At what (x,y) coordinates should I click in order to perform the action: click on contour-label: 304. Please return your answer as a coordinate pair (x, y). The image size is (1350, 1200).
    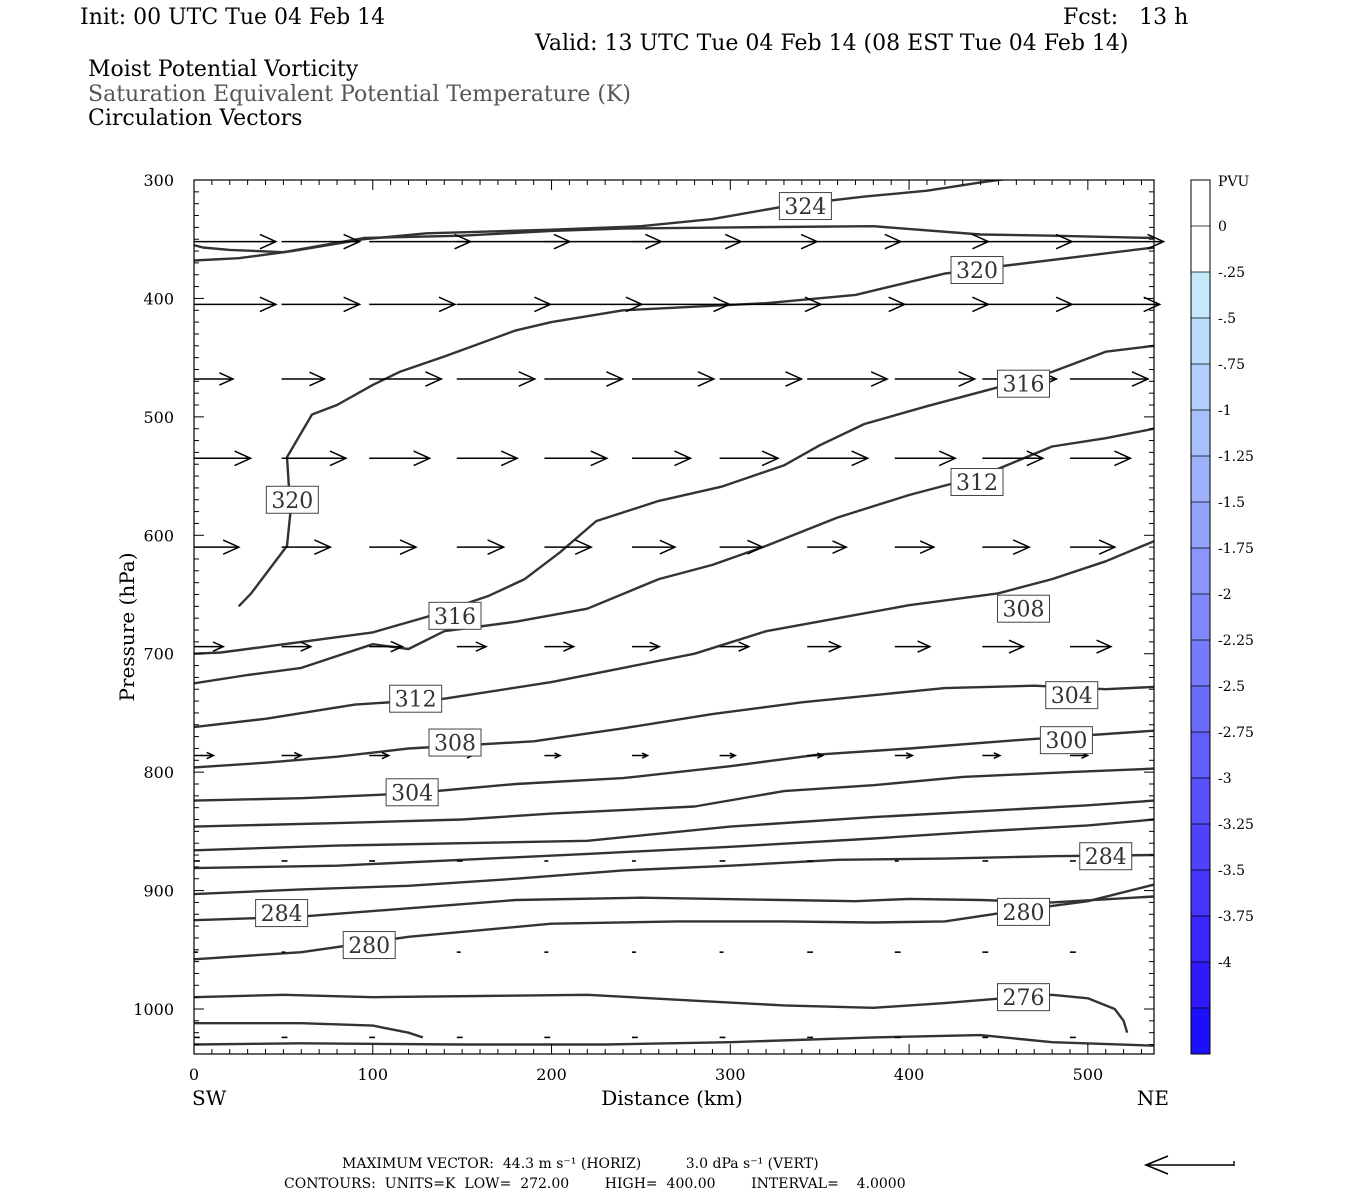
    Looking at the image, I should click on (412, 792).